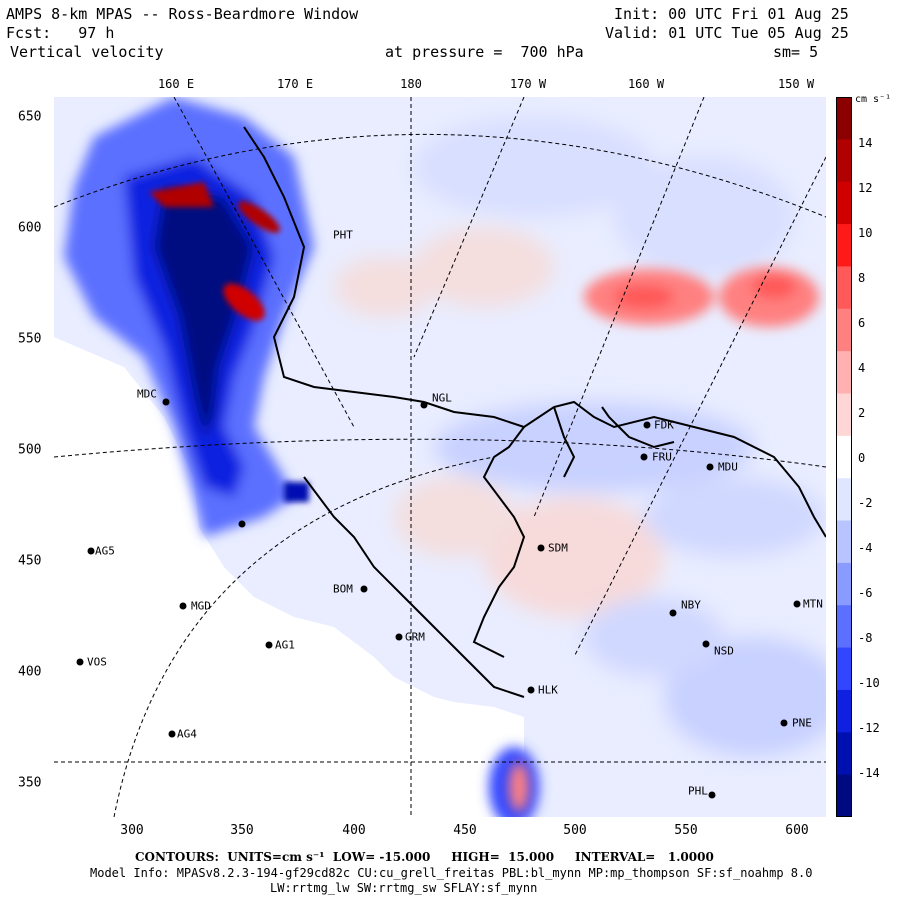  Describe the element at coordinates (176, 84) in the screenshot. I see `lon-label: 160 E` at that location.